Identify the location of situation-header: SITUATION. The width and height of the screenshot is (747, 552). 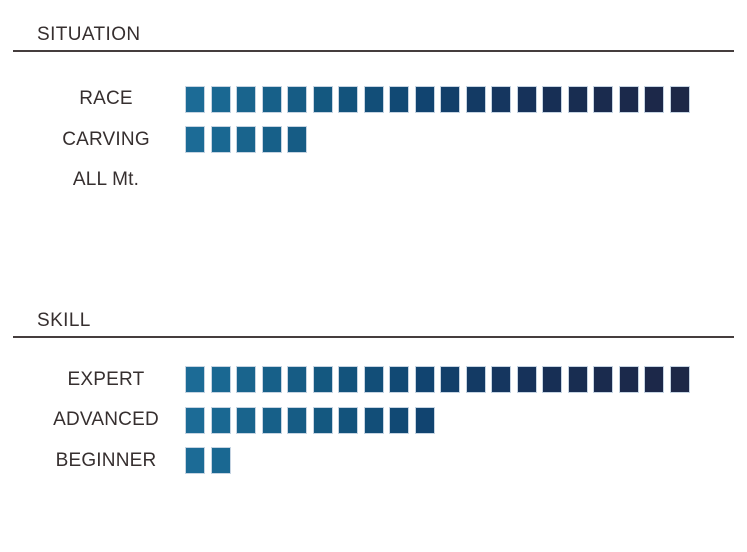
(373, 38).